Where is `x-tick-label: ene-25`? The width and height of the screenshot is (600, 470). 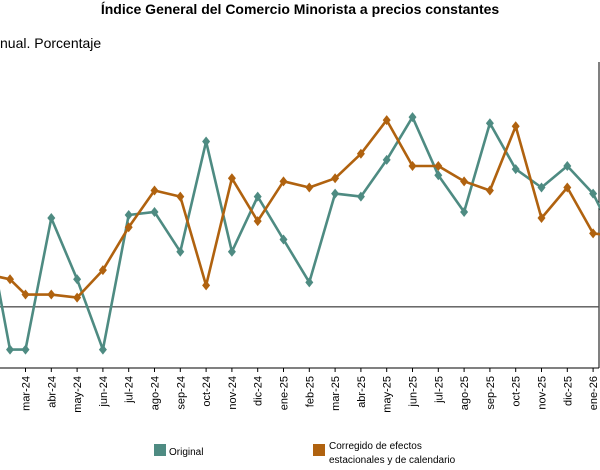
x-tick-label: ene-25 is located at coordinates (285, 393).